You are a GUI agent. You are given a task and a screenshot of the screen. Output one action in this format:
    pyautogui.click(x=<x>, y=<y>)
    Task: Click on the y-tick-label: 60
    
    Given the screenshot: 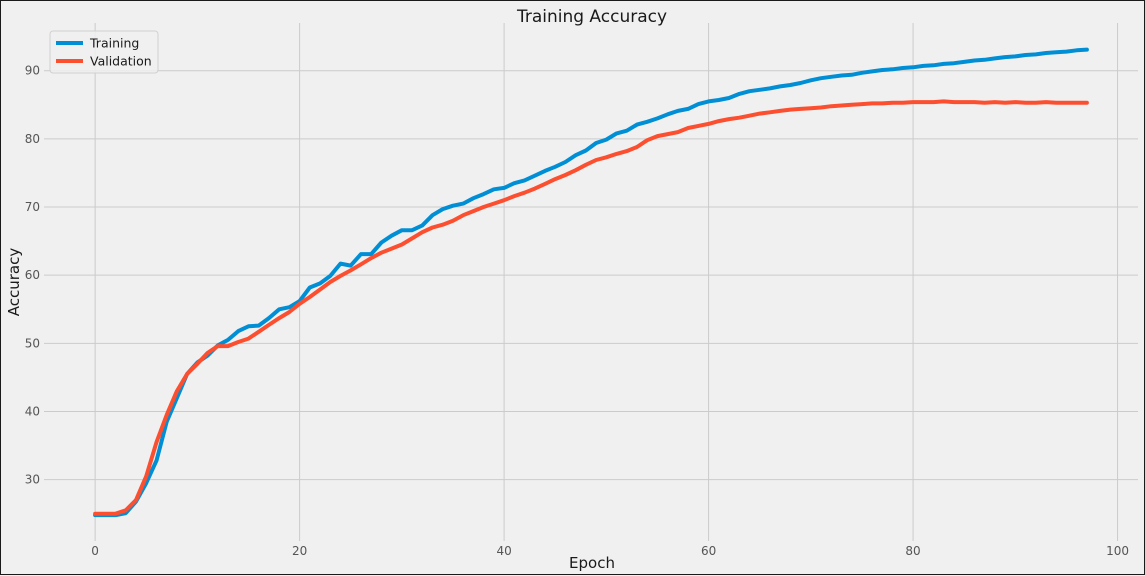 What is the action you would take?
    pyautogui.click(x=32, y=275)
    